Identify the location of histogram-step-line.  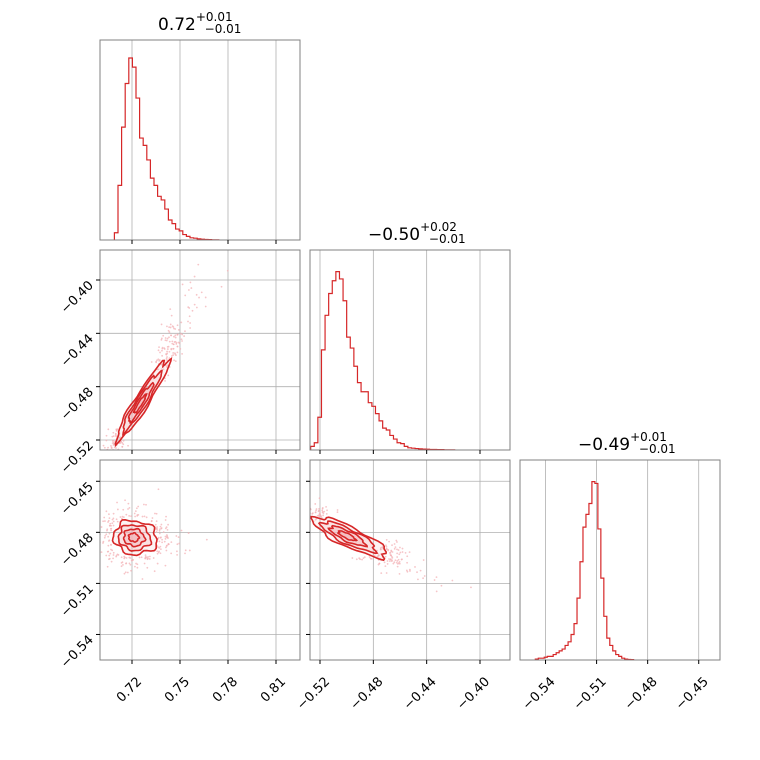
(584, 570).